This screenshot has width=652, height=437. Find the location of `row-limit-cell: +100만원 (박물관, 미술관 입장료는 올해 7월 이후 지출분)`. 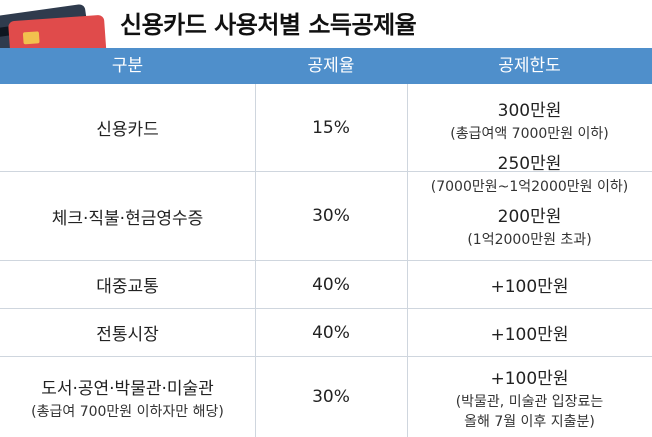

row-limit-cell: +100만원 (박물관, 미술관 입장료는 올해 7월 이후 지출분) is located at coordinates (529, 397).